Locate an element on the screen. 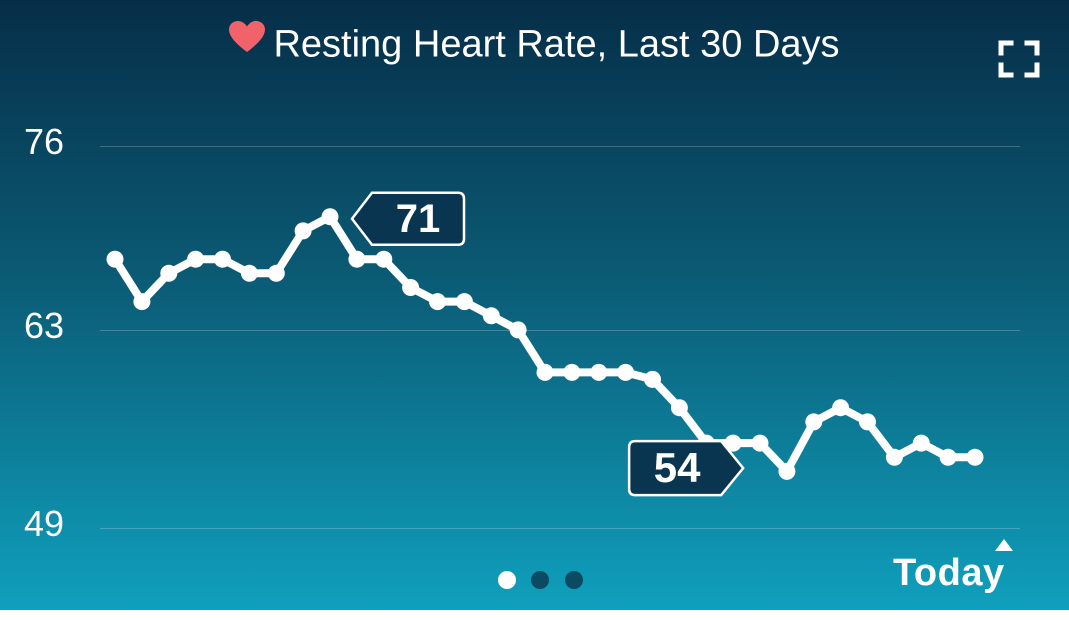  min-callout is located at coordinates (686, 468).